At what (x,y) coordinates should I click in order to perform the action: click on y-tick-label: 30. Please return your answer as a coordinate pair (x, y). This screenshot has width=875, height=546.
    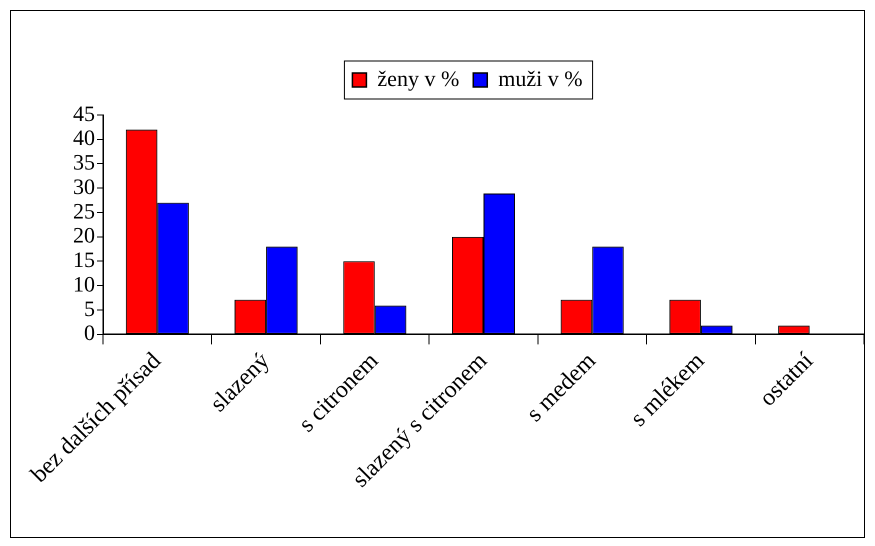
    Looking at the image, I should click on (84, 186).